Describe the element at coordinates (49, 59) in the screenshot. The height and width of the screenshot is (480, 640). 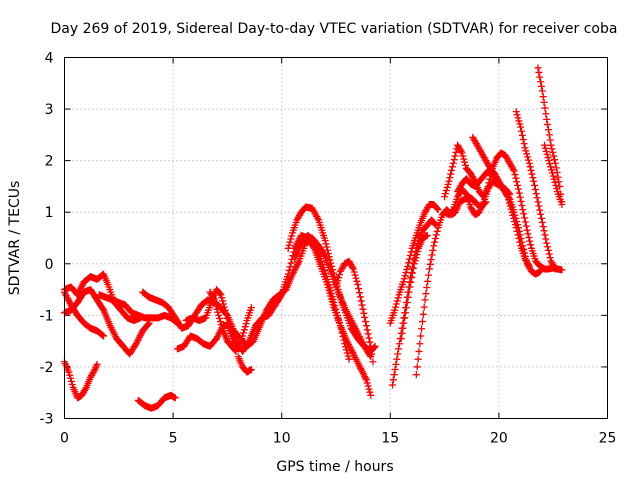
I see `y-tick-label: 4` at that location.